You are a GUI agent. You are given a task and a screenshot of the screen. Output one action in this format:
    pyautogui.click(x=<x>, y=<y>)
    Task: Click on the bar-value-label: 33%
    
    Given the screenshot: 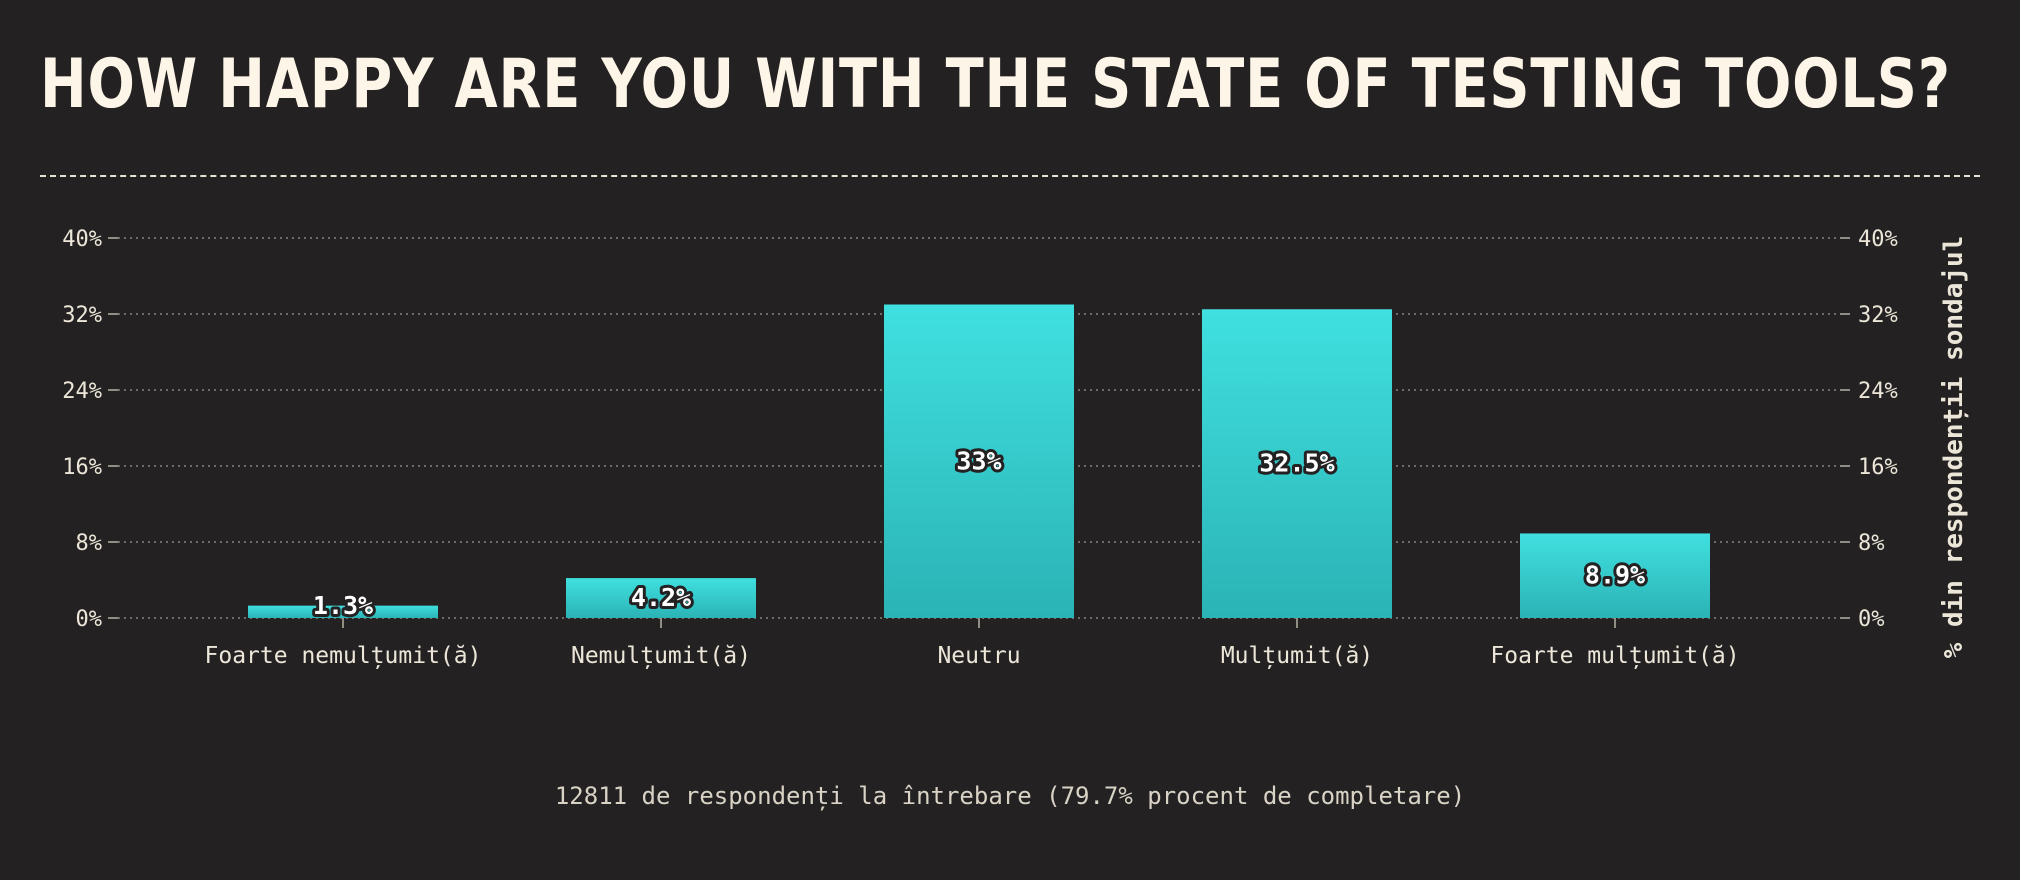 What is the action you would take?
    pyautogui.click(x=978, y=460)
    